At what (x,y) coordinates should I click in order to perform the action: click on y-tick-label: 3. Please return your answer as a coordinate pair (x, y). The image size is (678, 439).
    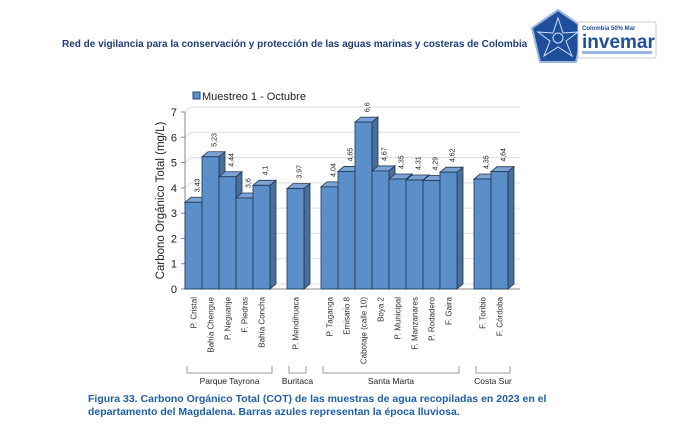
    Looking at the image, I should click on (174, 214).